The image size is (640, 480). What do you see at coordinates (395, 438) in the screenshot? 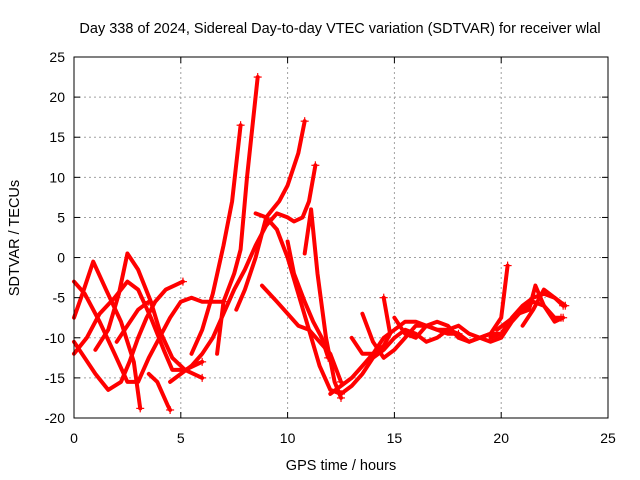
I see `x-tick-label: 15` at bounding box center [395, 438].